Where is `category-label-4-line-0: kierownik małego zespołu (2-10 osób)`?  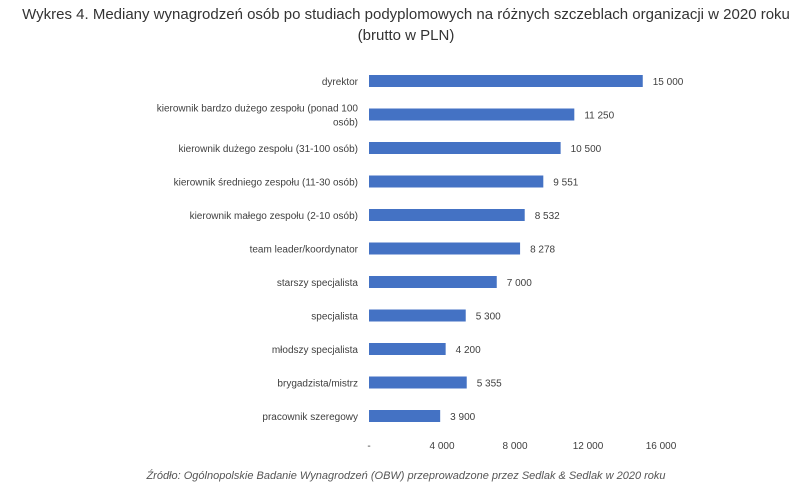
category-label-4-line-0: kierownik małego zespołu (2-10 osób) is located at coordinates (274, 216).